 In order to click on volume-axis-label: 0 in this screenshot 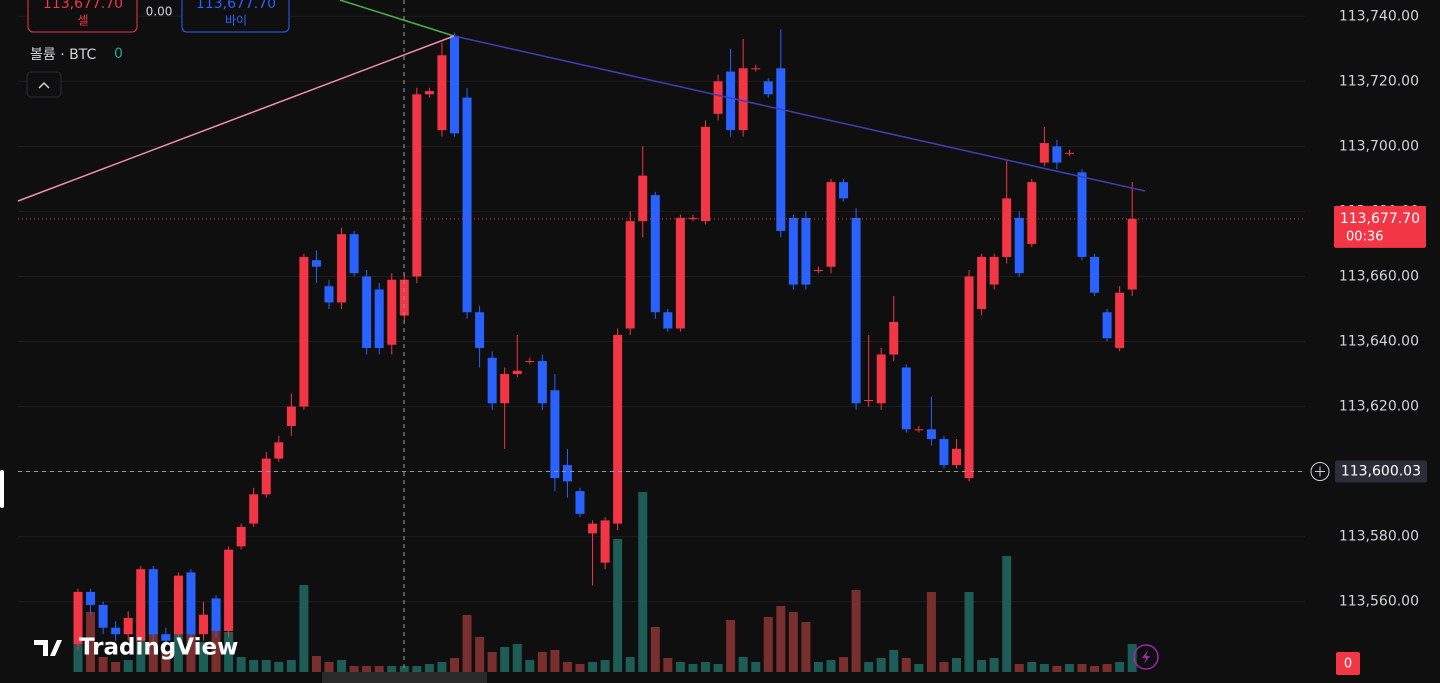, I will do `click(1348, 664)`.